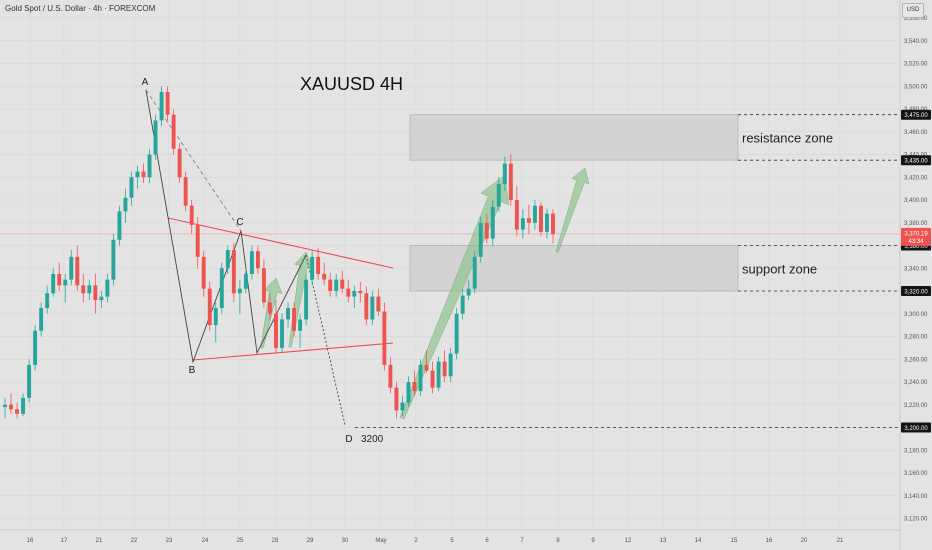  I want to click on price-tick-label: 3,560.00, so click(916, 19).